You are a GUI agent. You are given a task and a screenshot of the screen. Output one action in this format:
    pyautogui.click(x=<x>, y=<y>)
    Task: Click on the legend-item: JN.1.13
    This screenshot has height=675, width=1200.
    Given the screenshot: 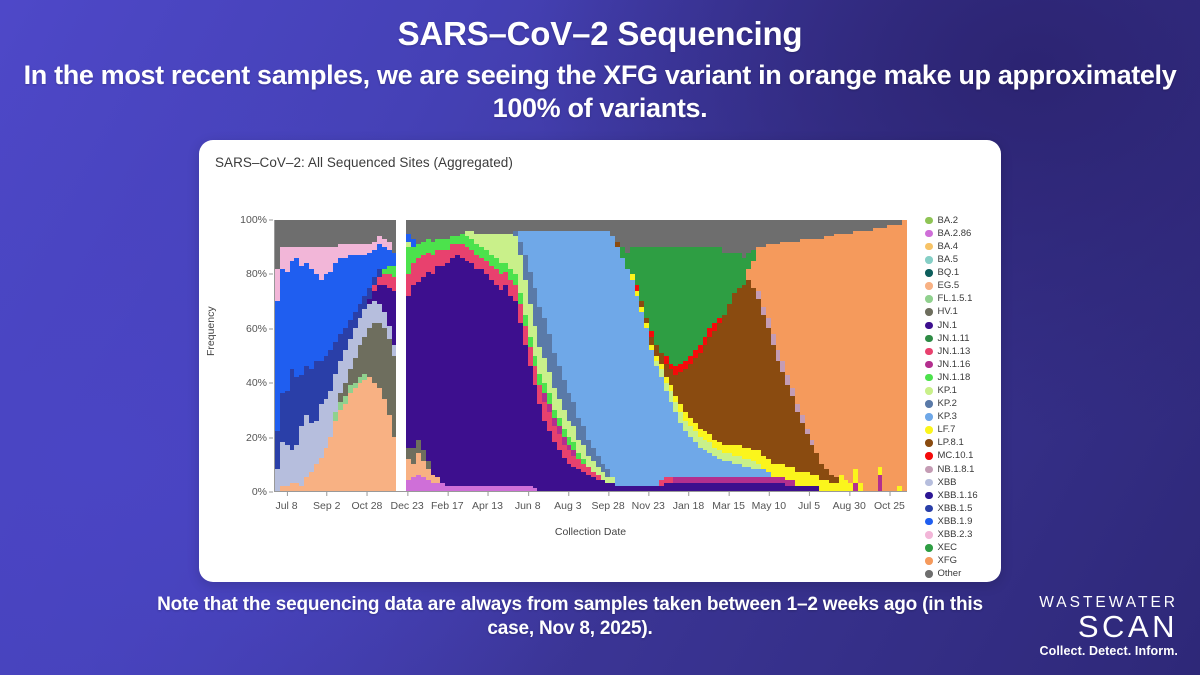 What is the action you would take?
    pyautogui.click(x=964, y=351)
    